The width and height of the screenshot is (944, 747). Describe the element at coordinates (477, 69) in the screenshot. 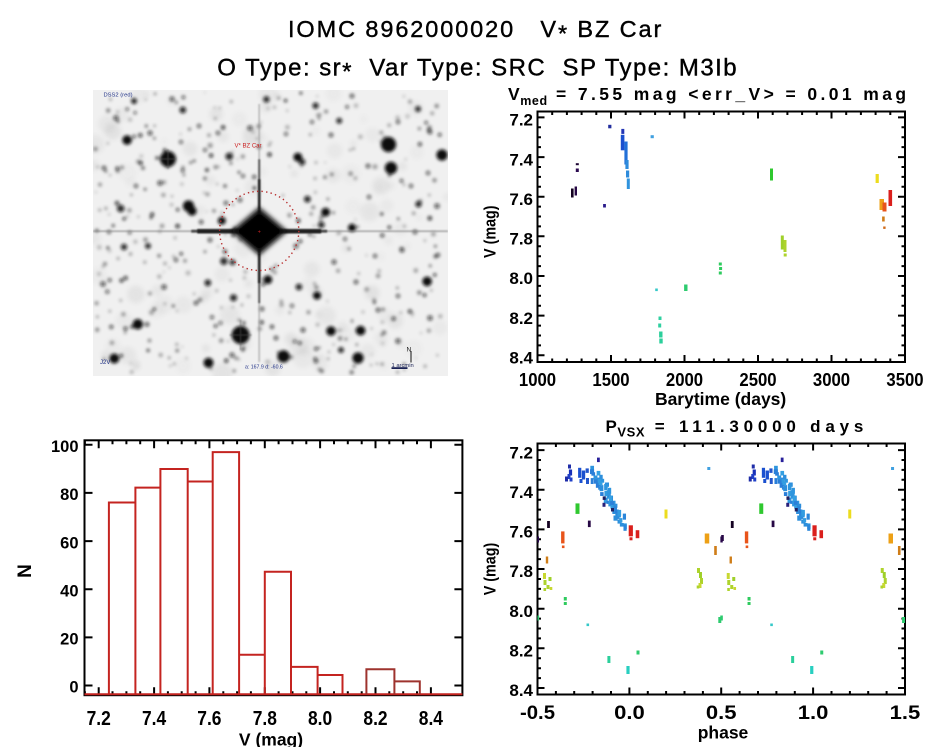

I see `svg-text:O Type: sr* Var Type: SRC SP: O Type: sr* Var Type: SRC SP Type: M3Ib` at that location.